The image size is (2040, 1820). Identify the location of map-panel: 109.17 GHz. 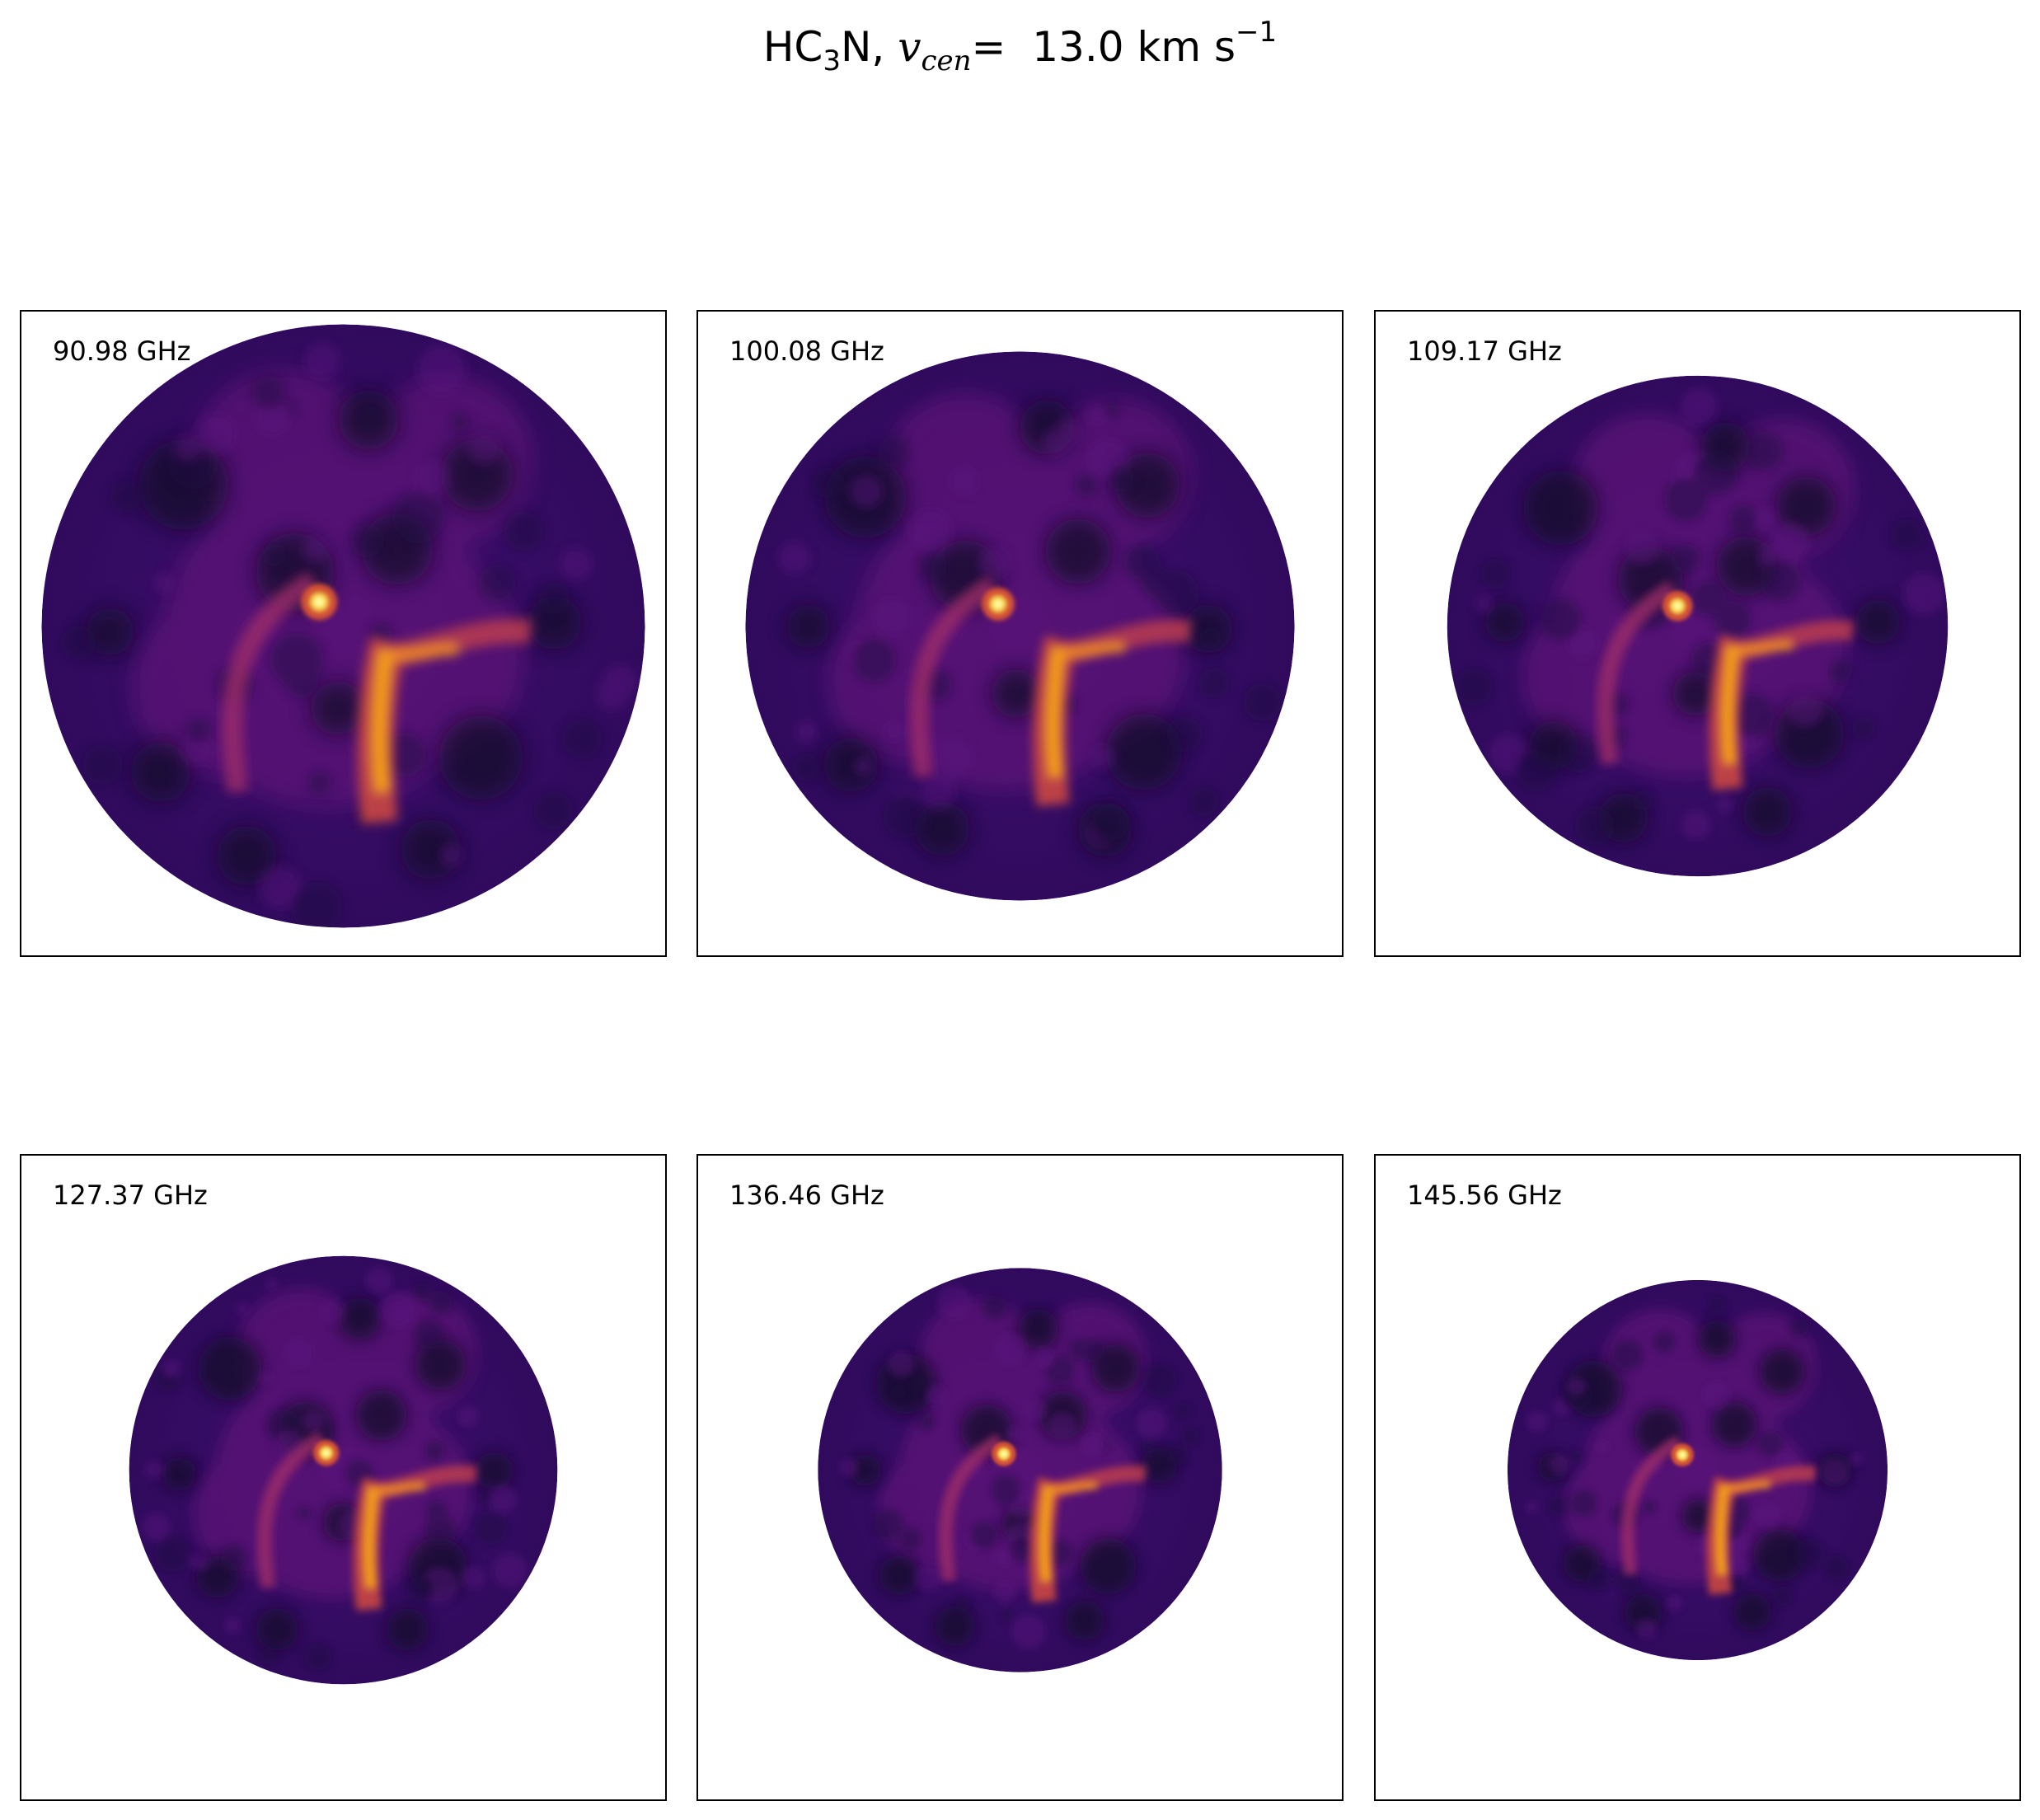
(1697, 633).